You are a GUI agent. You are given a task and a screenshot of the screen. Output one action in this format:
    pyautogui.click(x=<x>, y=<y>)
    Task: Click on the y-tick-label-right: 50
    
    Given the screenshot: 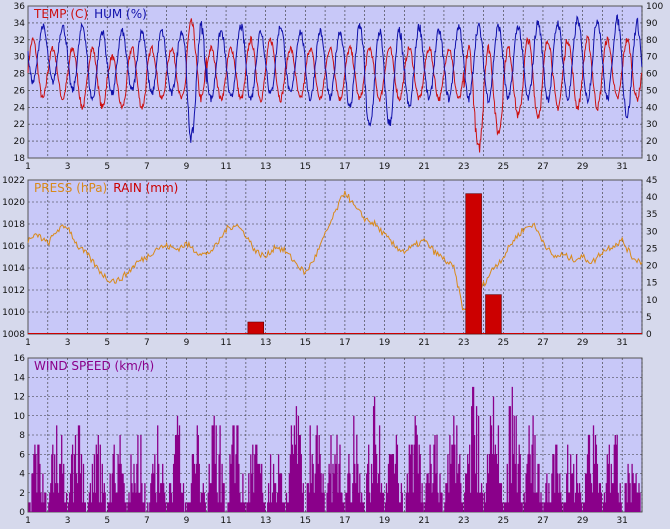 What is the action you would take?
    pyautogui.click(x=652, y=91)
    